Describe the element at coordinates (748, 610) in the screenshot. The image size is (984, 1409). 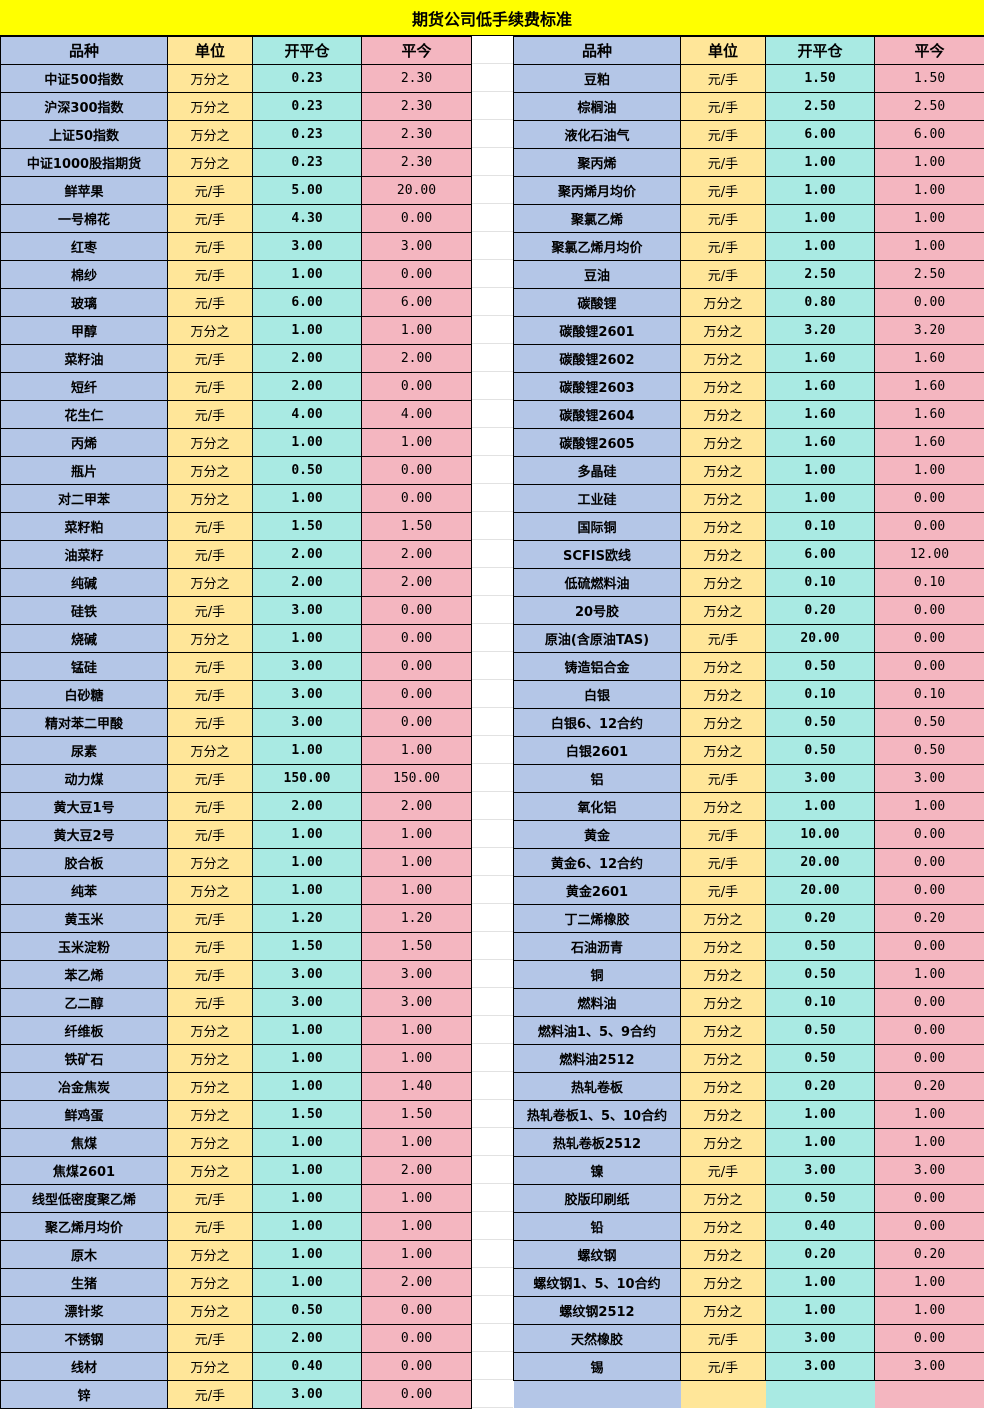
I see `table-row: 20号胶 万分之 0.20 0.00` at that location.